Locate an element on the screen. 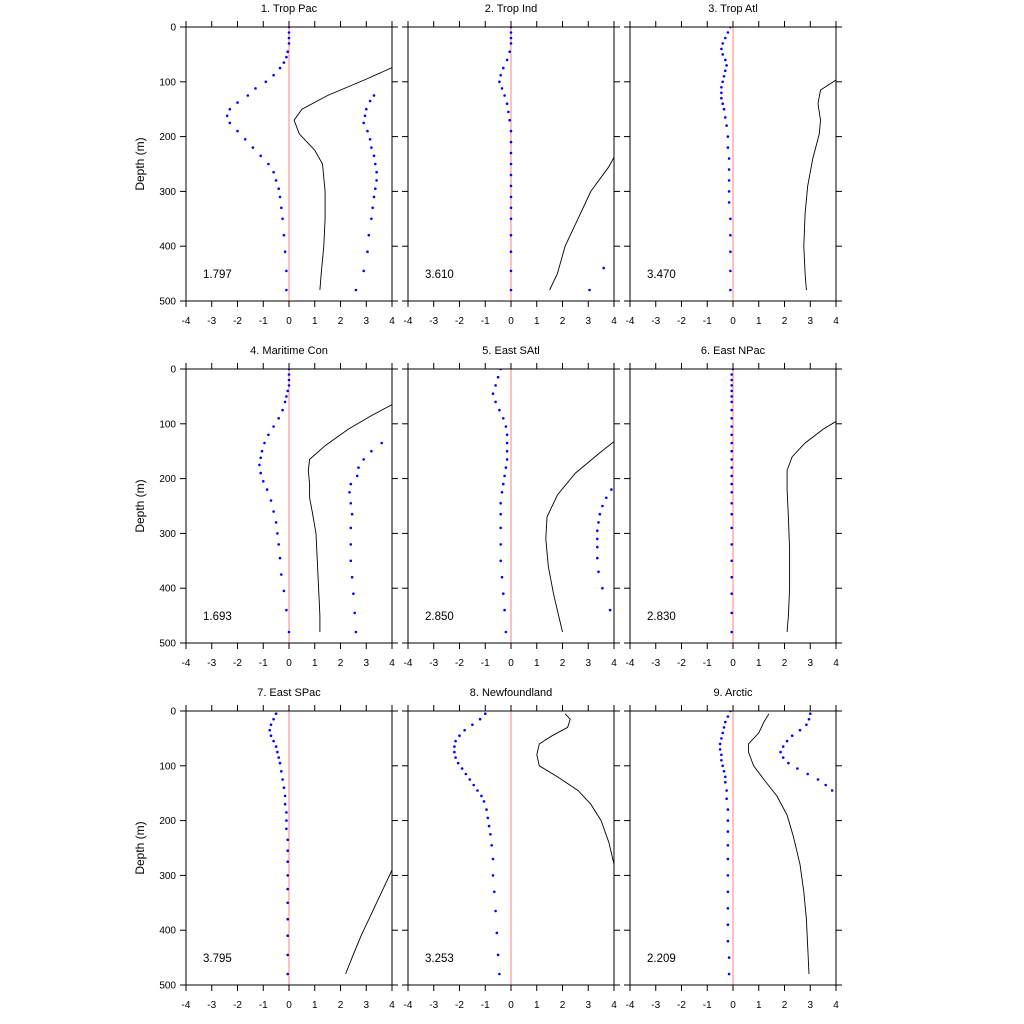  panel-5: 5. East SAtl -4 -3 -2 -1 0 1 2 3 4 2.850 is located at coordinates (511, 507).